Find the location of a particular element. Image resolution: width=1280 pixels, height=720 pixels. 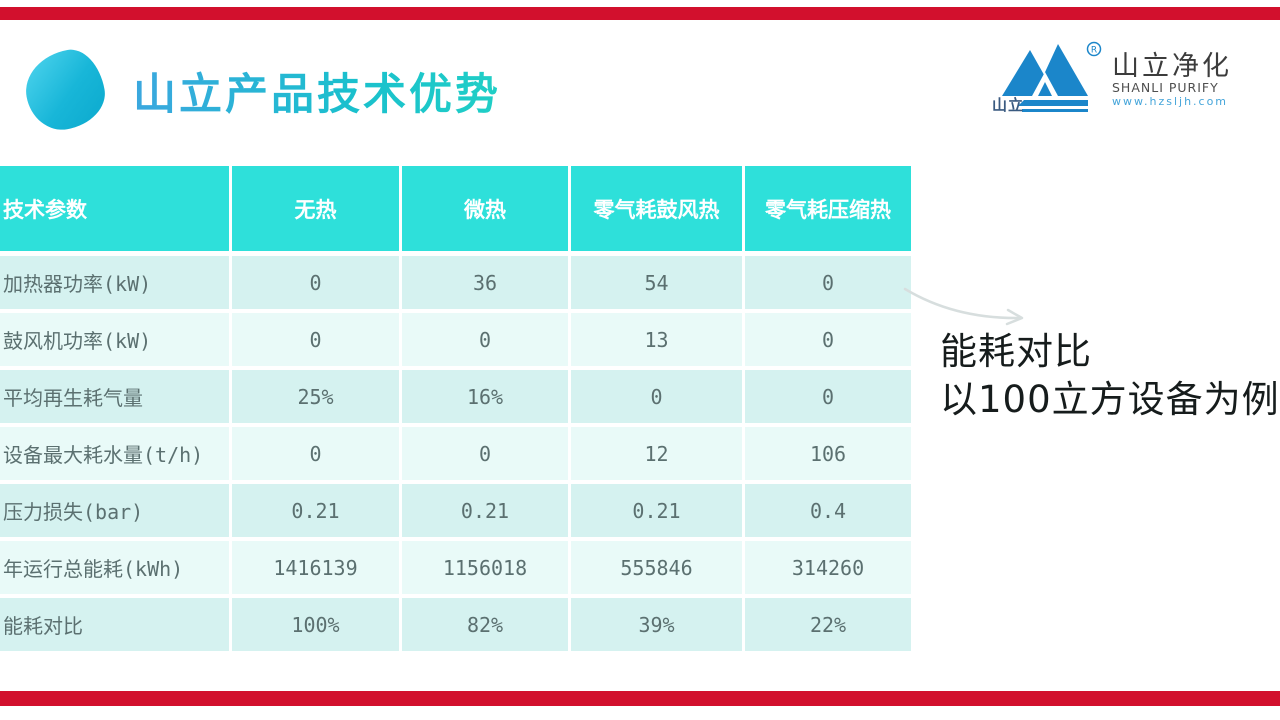

table-row: 设备最大耗水量(t/h) 0 0 12 106 is located at coordinates (455, 453).